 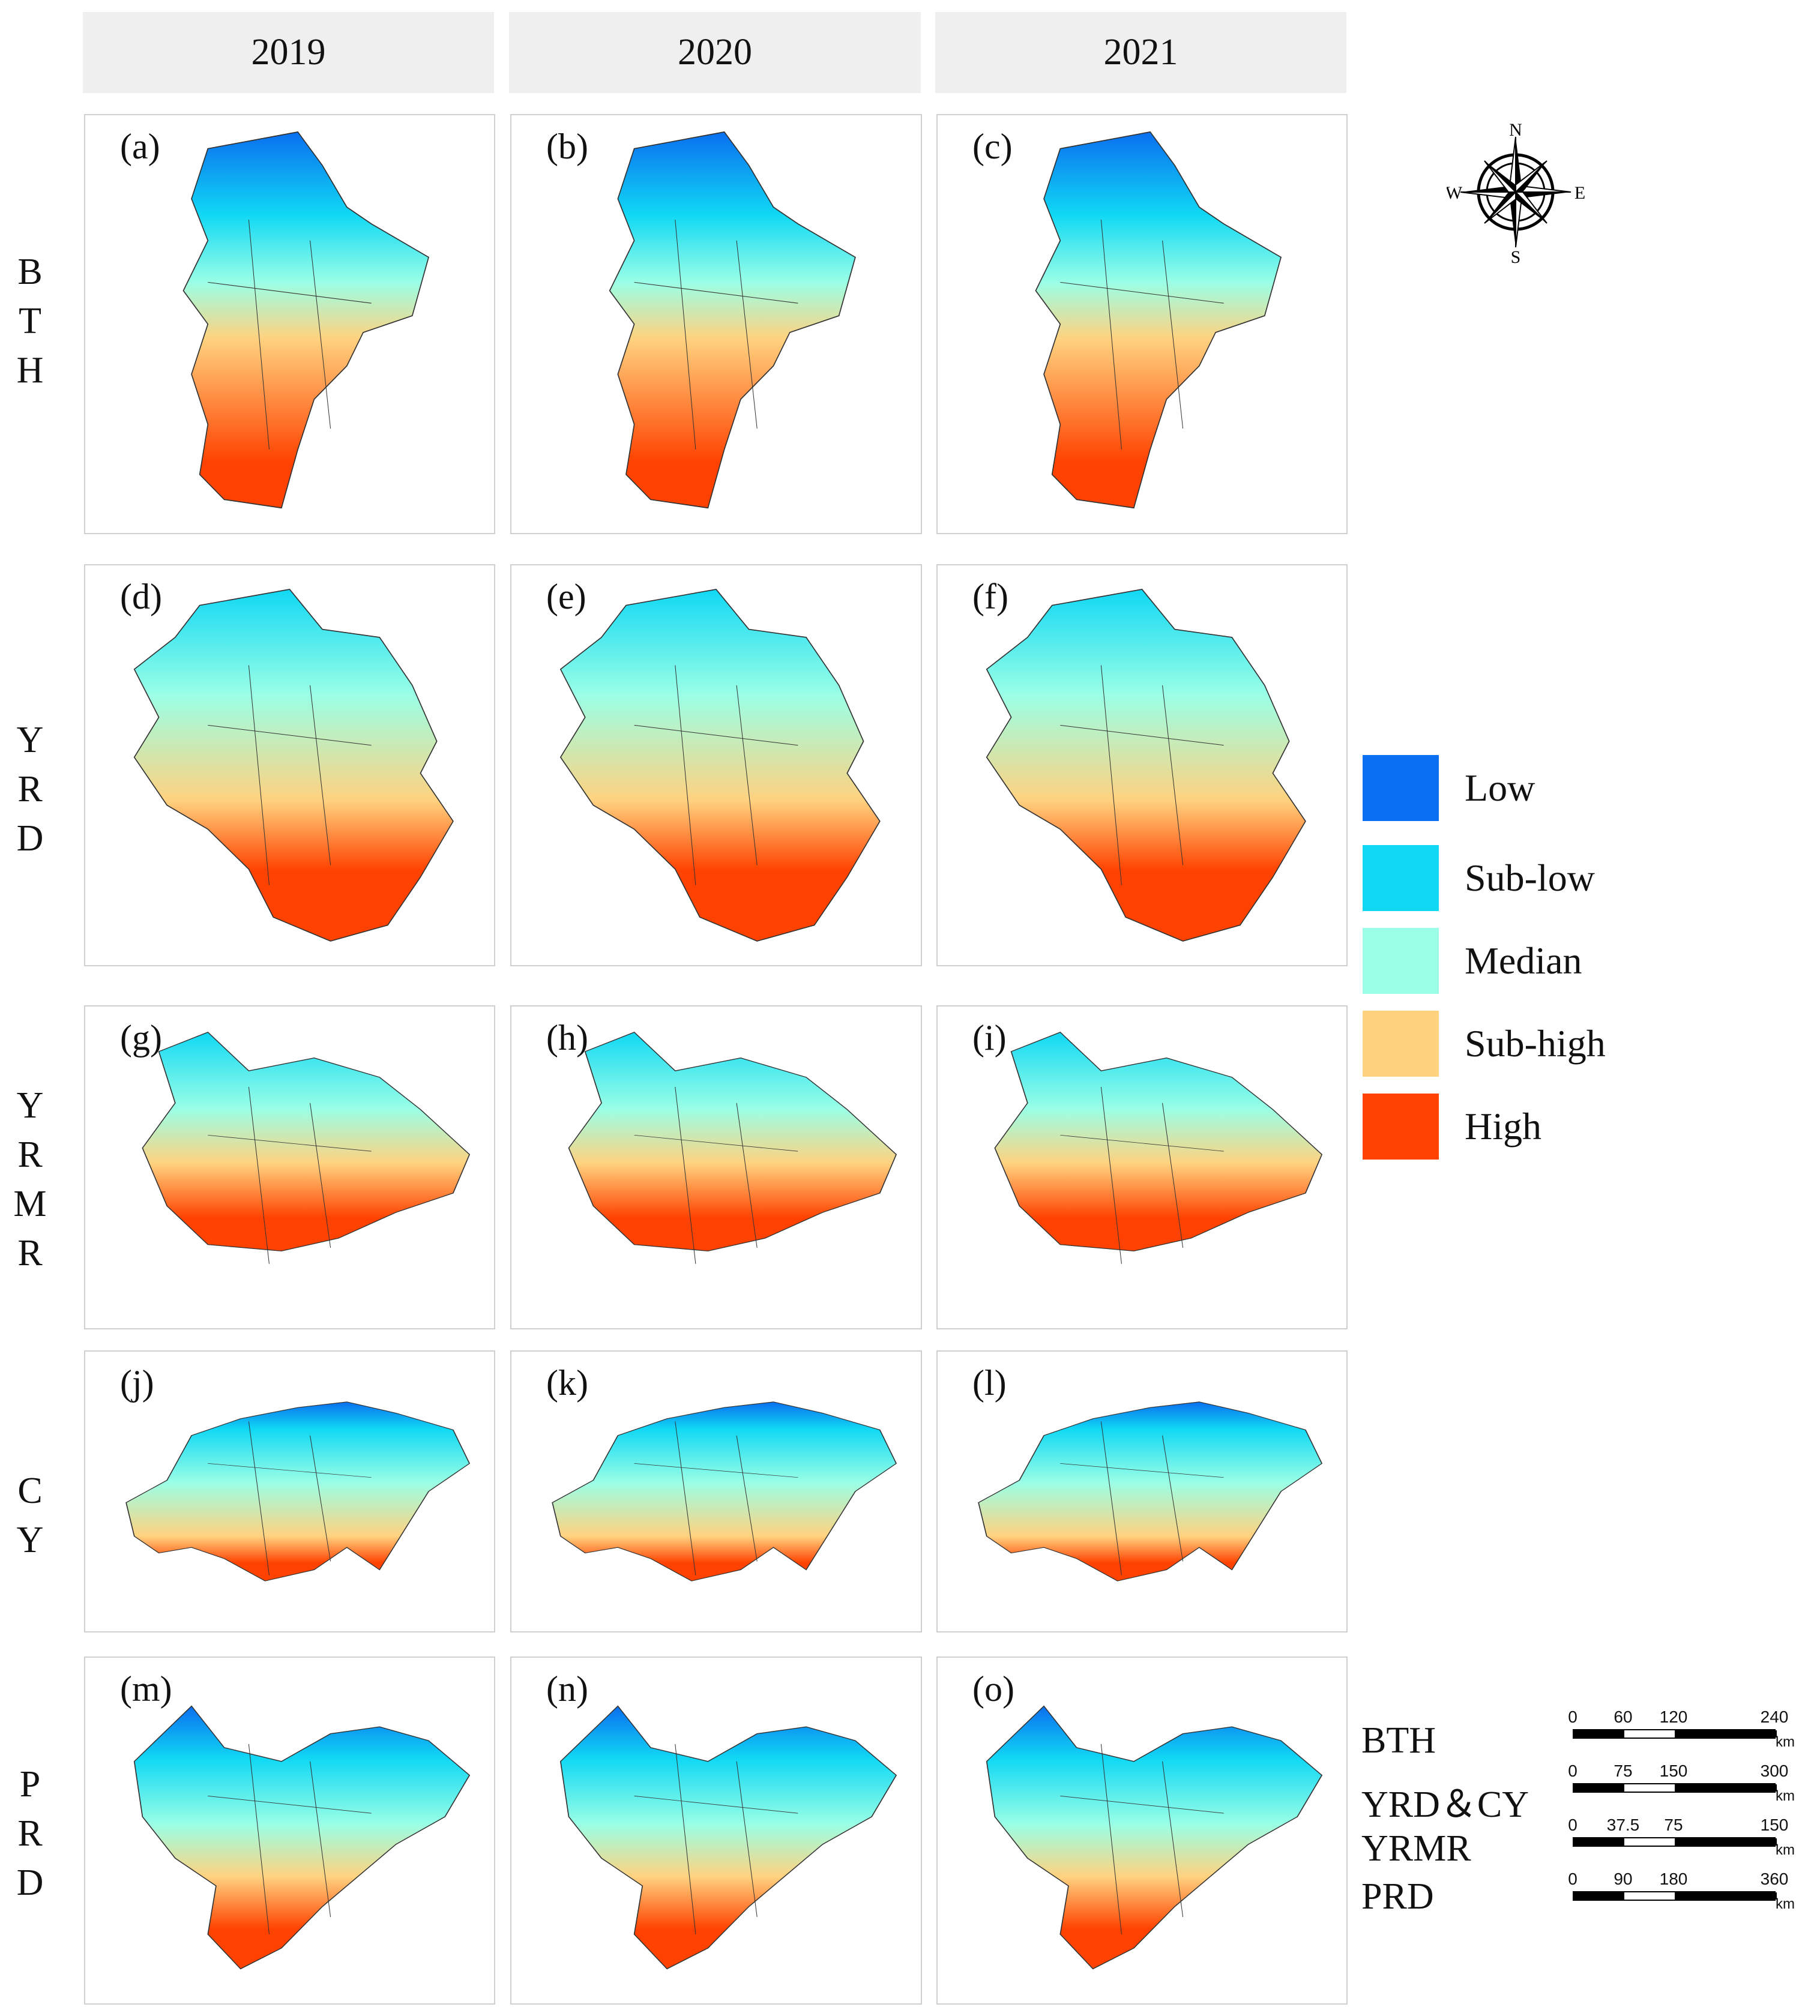 I want to click on row-label-prd: P R D, so click(x=30, y=1834).